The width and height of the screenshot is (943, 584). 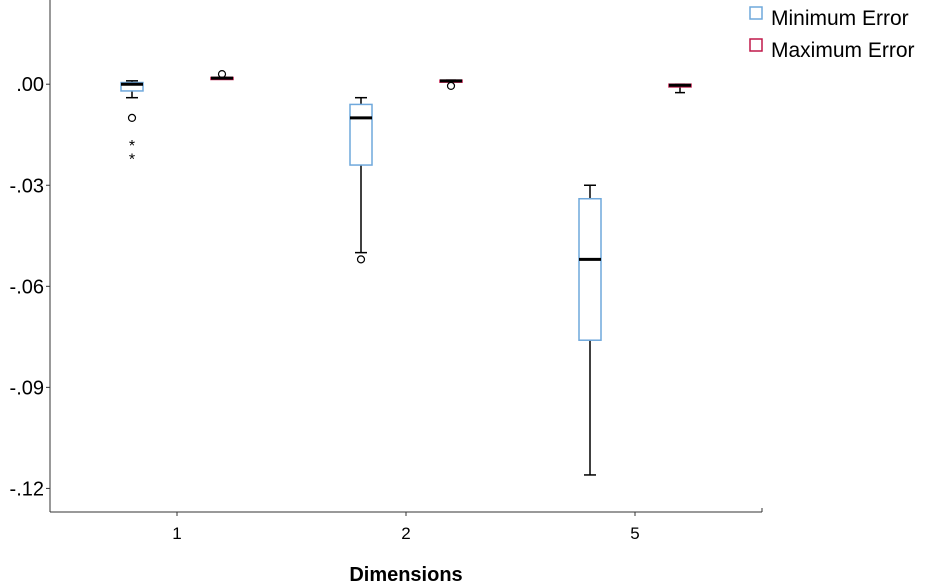 I want to click on y-axis-ticks: .00 -.03 -.06 -.09 -.12, so click(x=30, y=287).